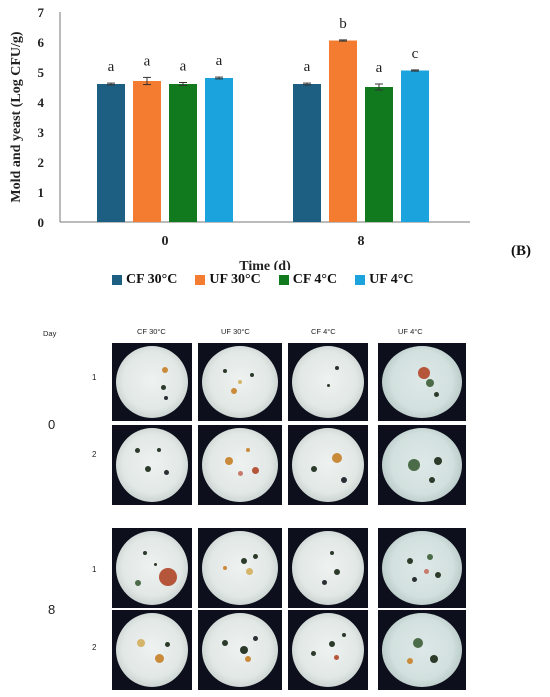 This screenshot has width=550, height=697. Describe the element at coordinates (415, 54) in the screenshot. I see `significance-letter: c` at that location.